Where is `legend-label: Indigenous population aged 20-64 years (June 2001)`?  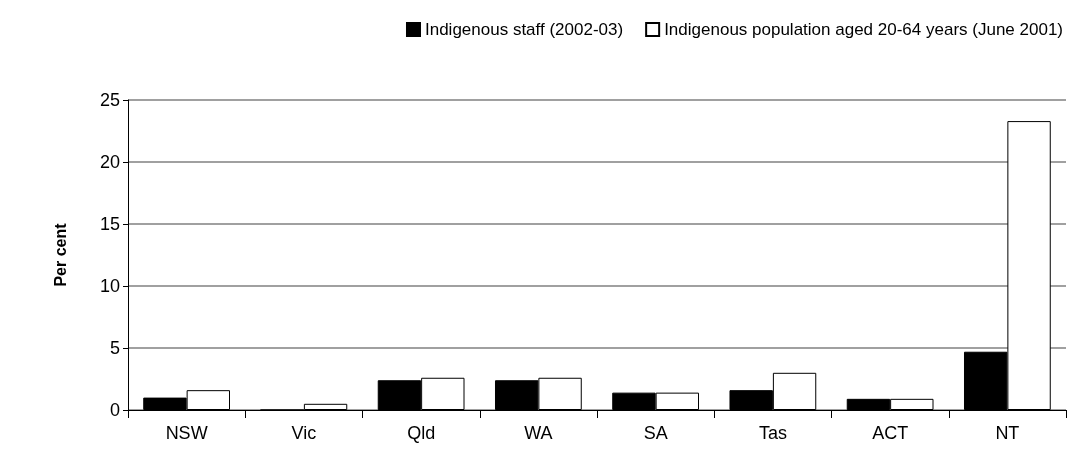
legend-label: Indigenous population aged 20-64 years (June 2001) is located at coordinates (864, 29).